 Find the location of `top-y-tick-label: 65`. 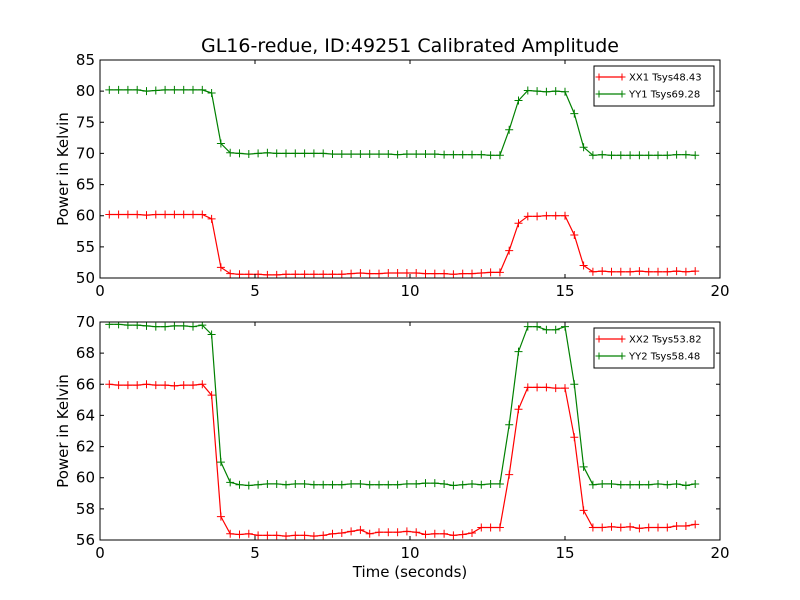

top-y-tick-label: 65 is located at coordinates (85, 185).